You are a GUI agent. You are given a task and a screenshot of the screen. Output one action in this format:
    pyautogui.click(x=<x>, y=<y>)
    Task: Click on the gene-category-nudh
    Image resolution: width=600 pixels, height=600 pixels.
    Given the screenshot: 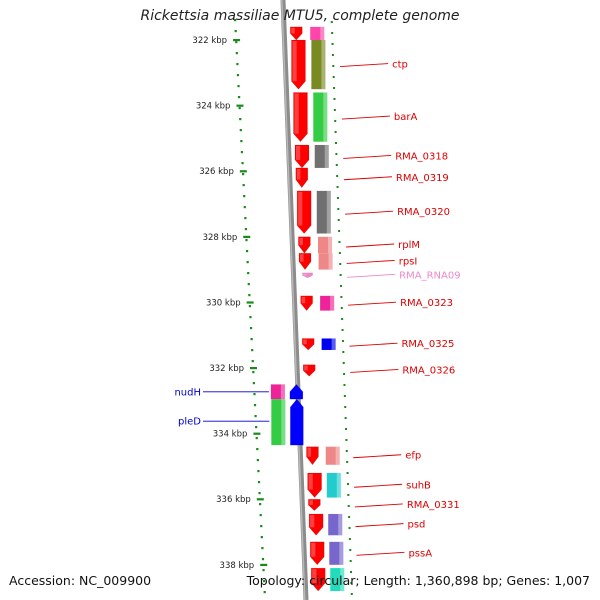 What is the action you would take?
    pyautogui.click(x=277, y=392)
    